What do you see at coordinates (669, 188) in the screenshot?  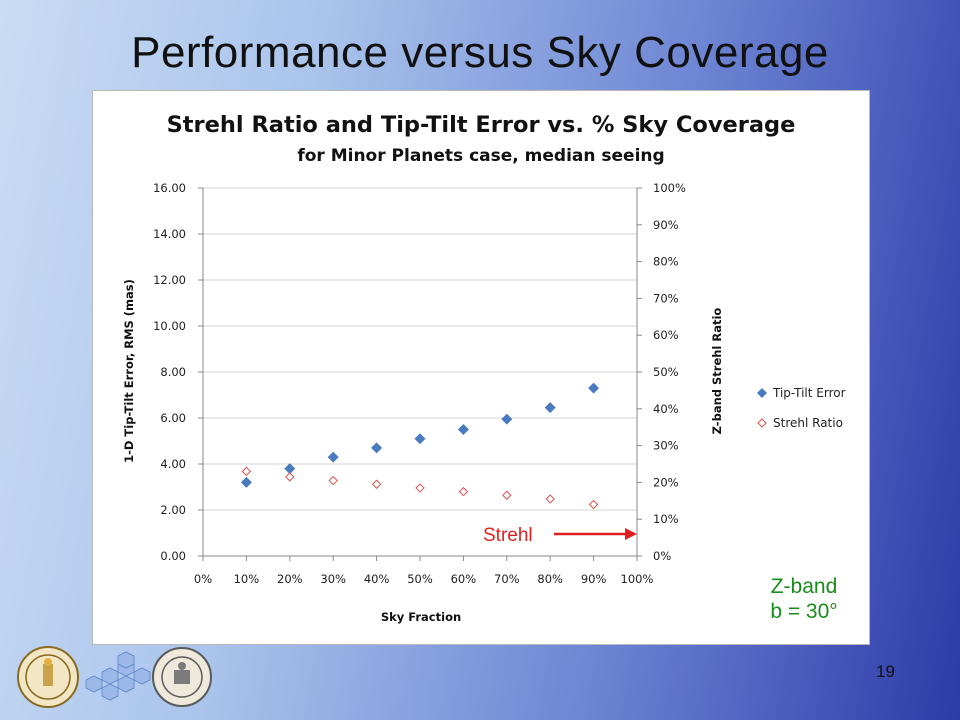 I see `y2-tick-label: 100%` at bounding box center [669, 188].